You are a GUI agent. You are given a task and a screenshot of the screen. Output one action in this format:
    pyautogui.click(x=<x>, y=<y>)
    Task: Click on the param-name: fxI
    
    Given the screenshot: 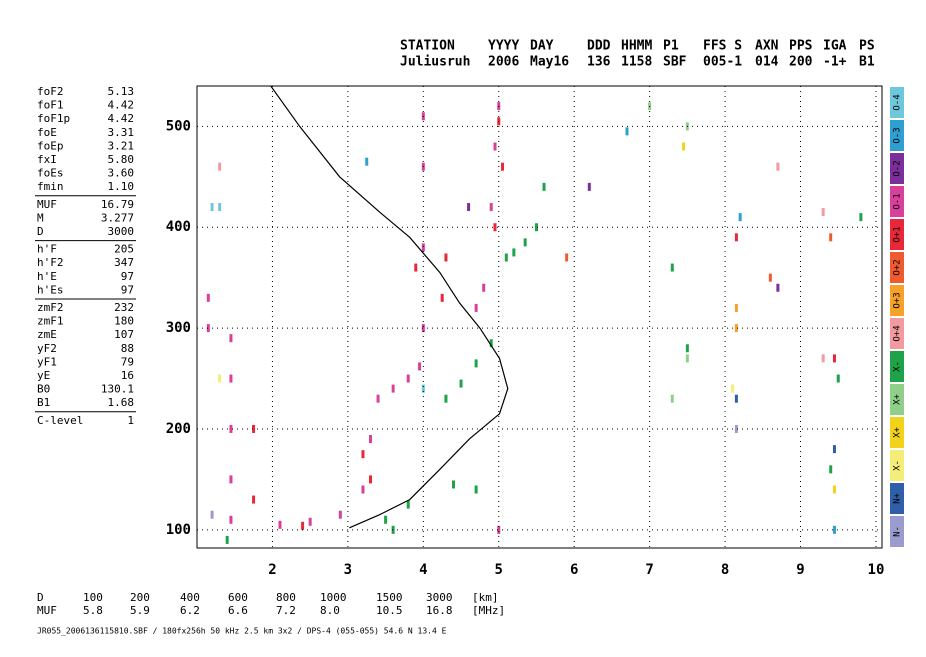 What is the action you would take?
    pyautogui.click(x=47, y=159)
    